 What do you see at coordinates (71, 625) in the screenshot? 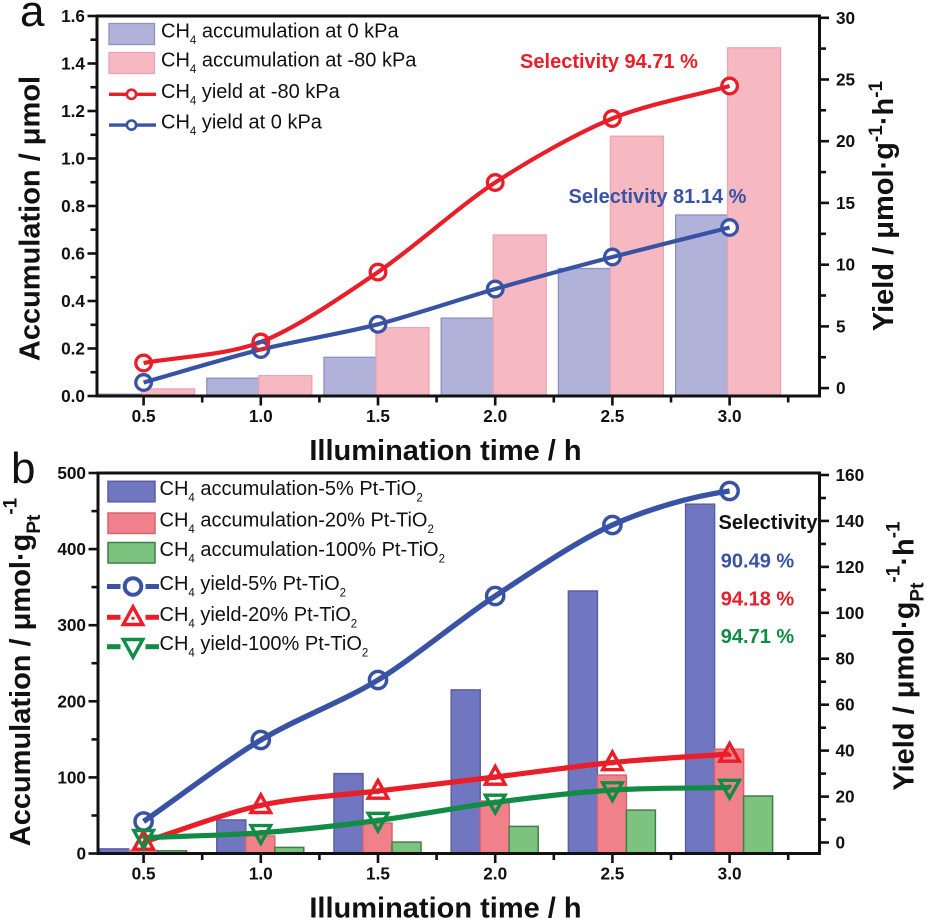
I see `svg-text: 300` at bounding box center [71, 625].